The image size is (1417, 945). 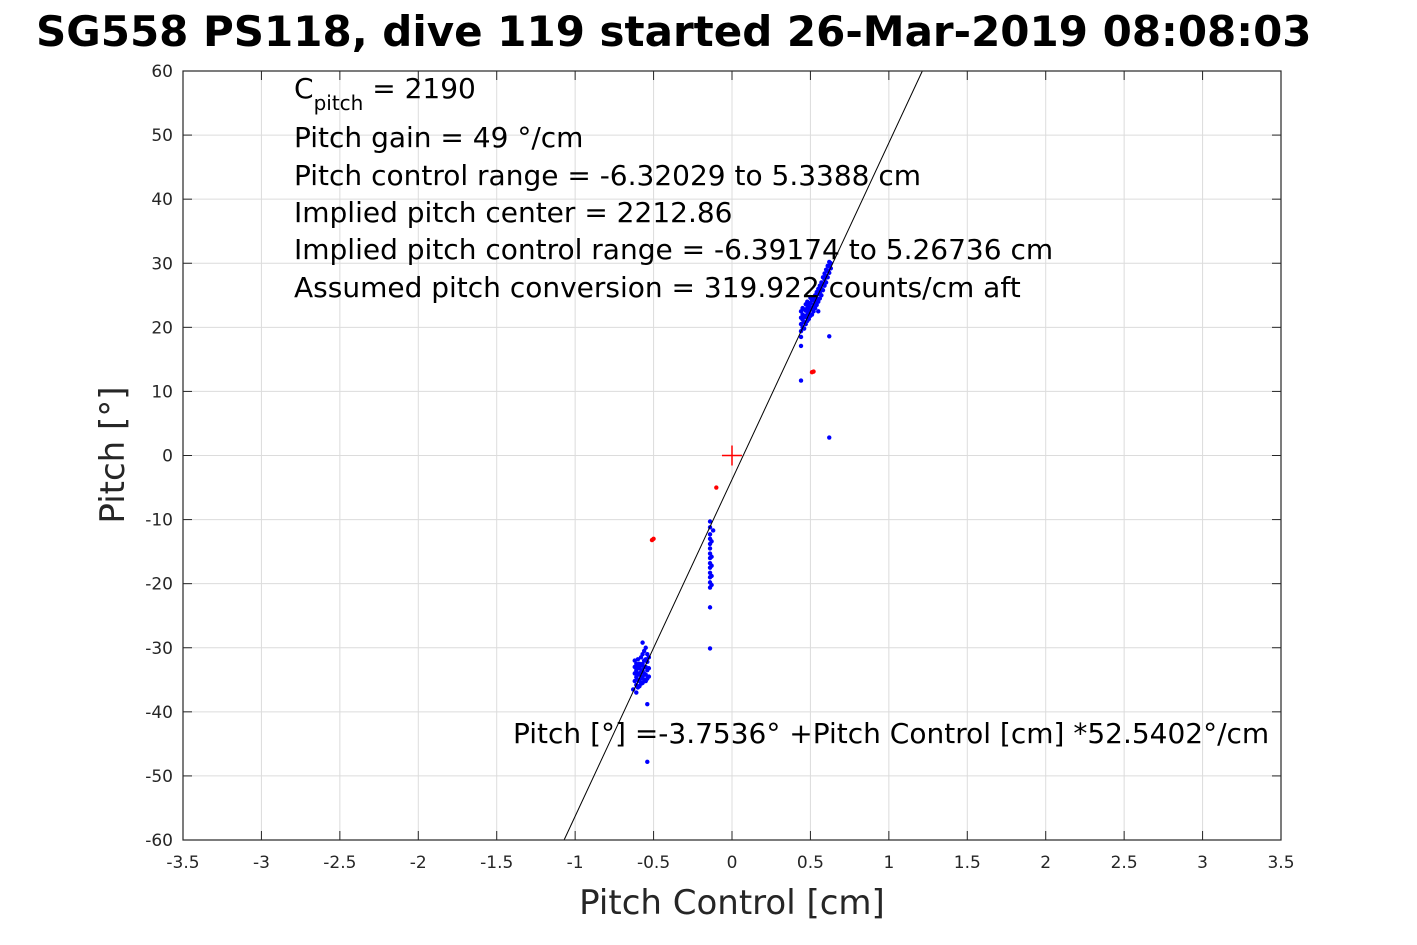 What do you see at coordinates (162, 328) in the screenshot?
I see `y-tick-label: 20` at bounding box center [162, 328].